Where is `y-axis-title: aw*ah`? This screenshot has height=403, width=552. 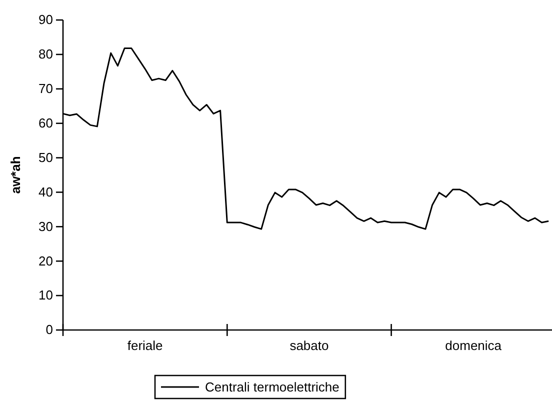 y-axis-title: aw*ah is located at coordinates (15, 175).